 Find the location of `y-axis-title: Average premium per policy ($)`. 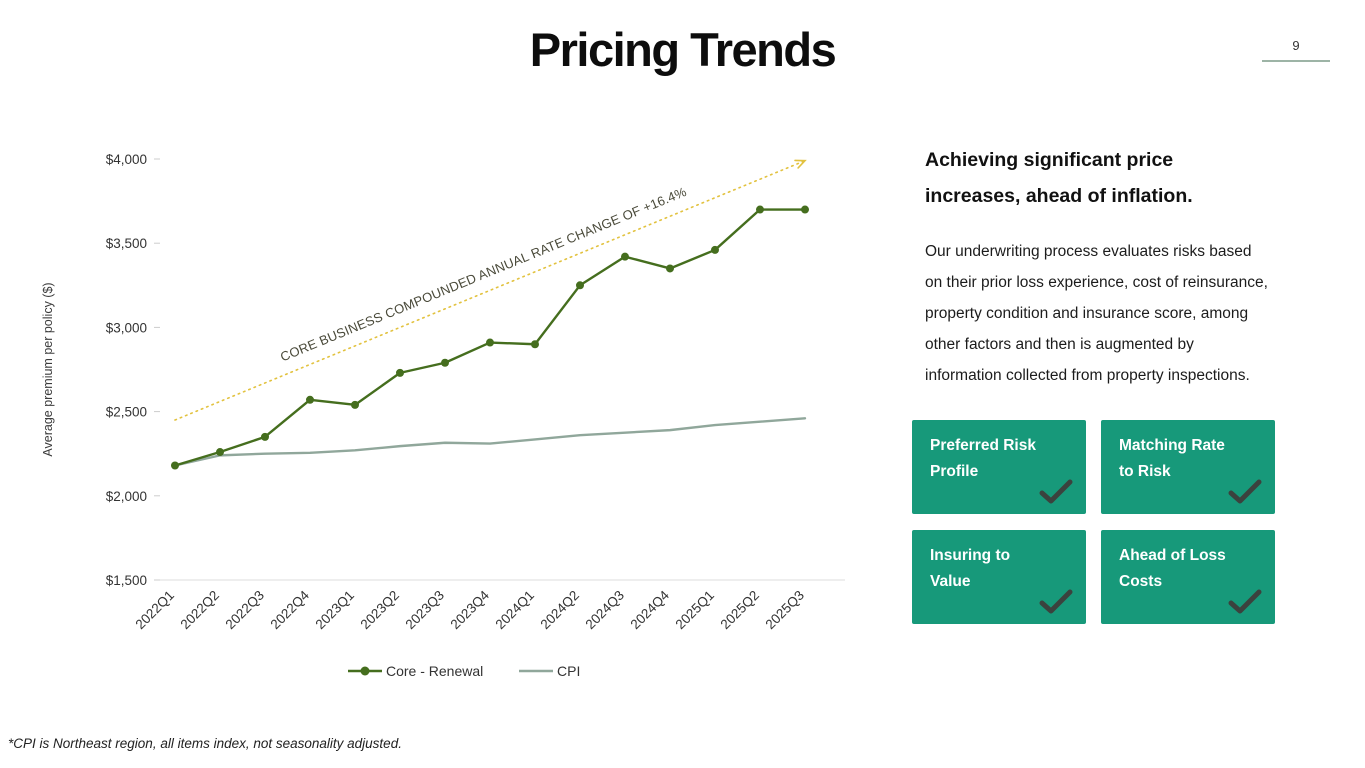

y-axis-title: Average premium per policy ($) is located at coordinates (48, 369).